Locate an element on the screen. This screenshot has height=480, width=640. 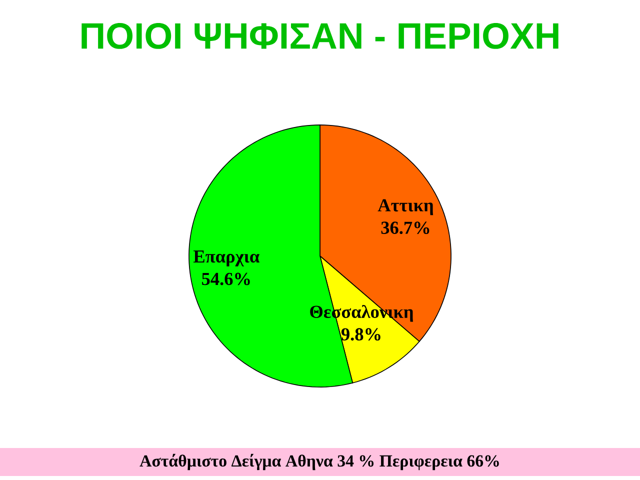
slice-label: Επαρχια is located at coordinates (226, 258).